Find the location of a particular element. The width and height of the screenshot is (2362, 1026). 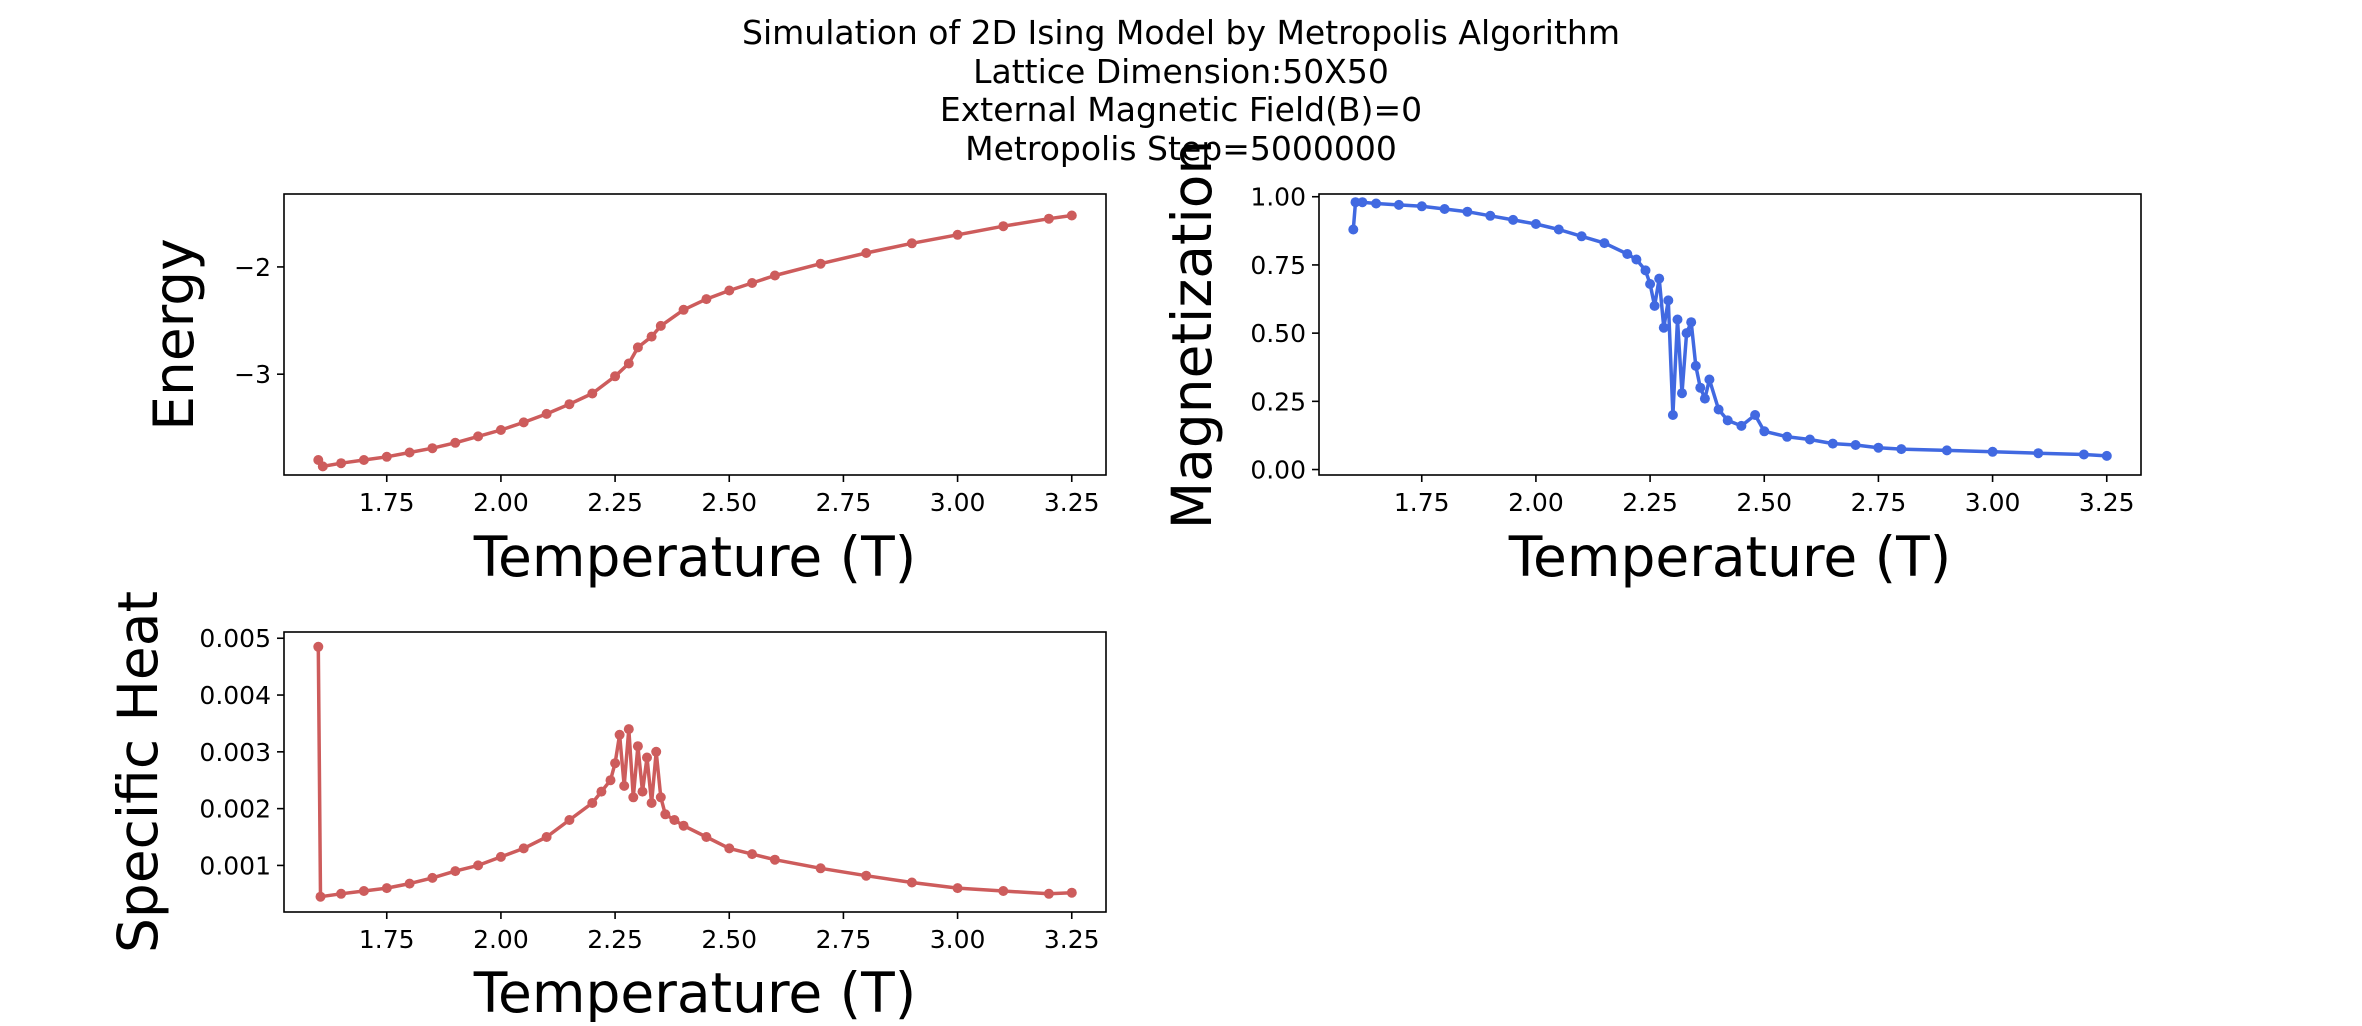

energy-x-tick-label: 2.75 is located at coordinates (844, 502).